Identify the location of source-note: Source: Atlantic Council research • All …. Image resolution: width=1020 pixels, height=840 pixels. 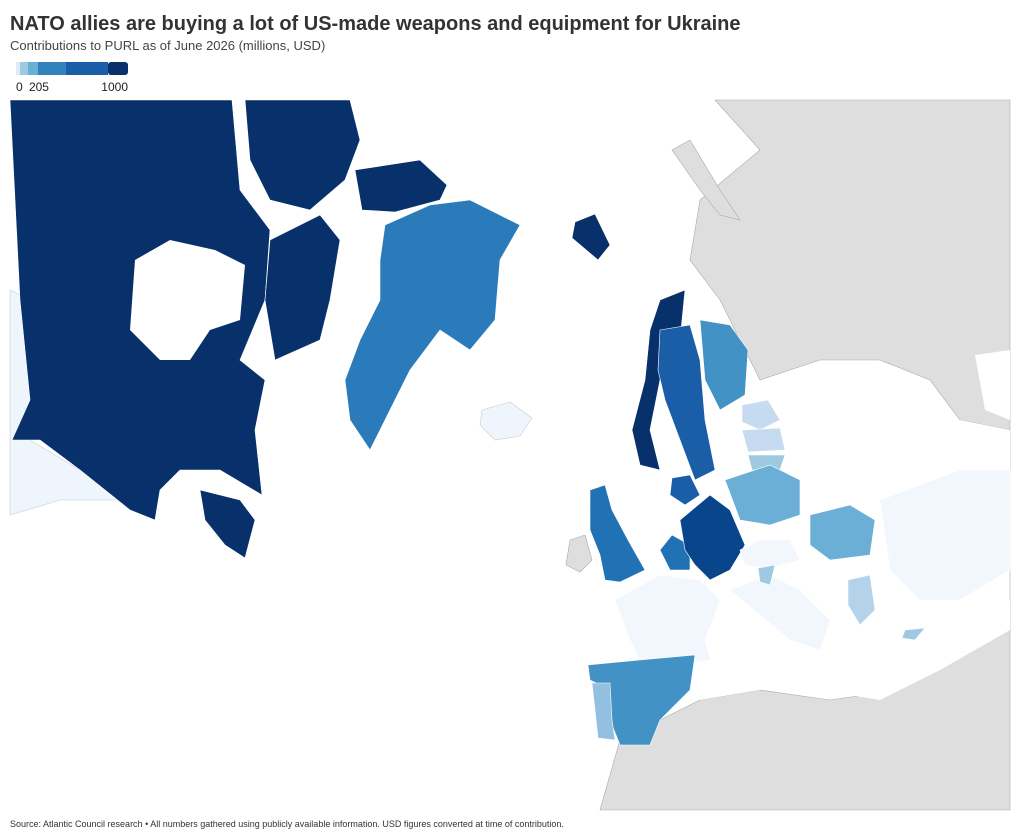
(287, 824).